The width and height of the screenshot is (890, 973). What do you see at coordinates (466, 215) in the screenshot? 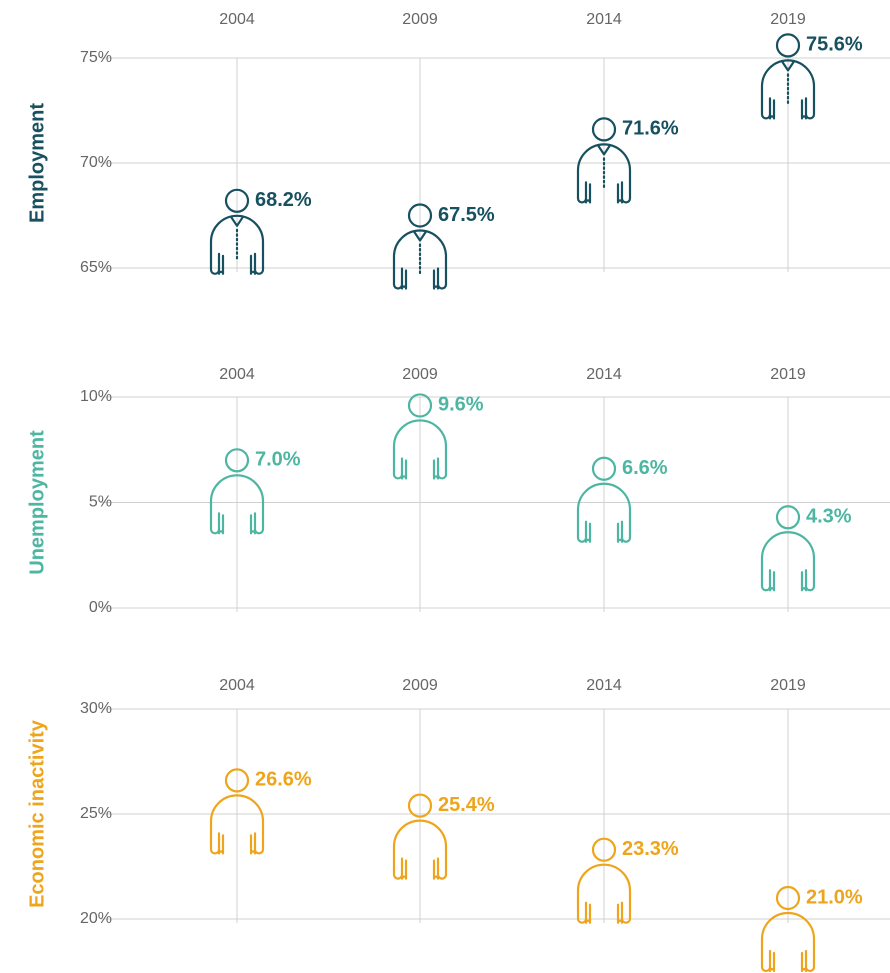
I see `value-label: 67.5%` at bounding box center [466, 215].